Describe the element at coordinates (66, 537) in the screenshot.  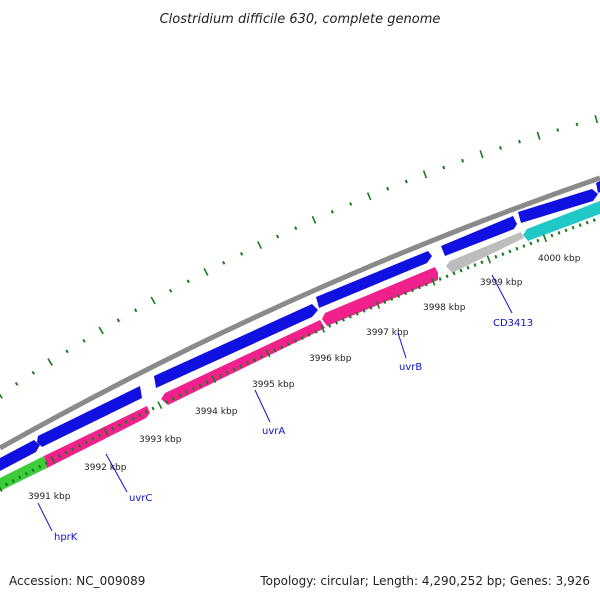
I see `gene-label-hprK: hprK` at that location.